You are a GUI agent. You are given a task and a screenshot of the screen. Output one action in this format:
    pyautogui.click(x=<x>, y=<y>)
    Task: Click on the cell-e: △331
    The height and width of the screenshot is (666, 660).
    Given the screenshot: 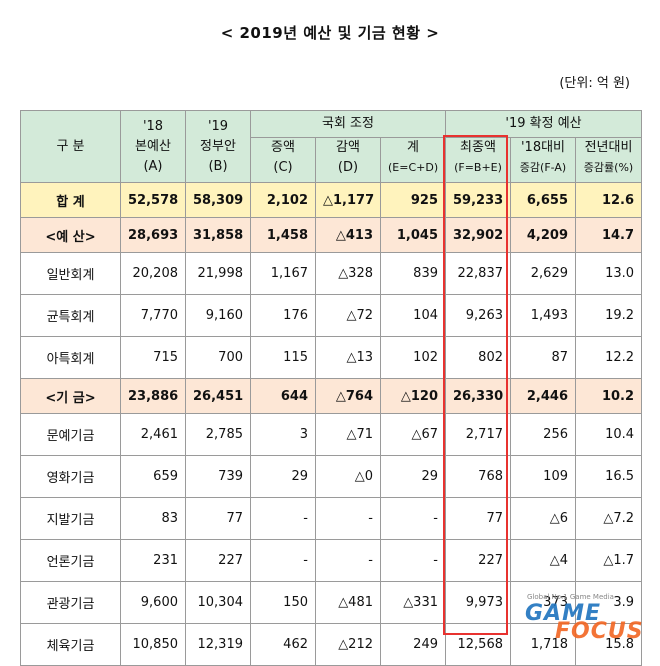 What is the action you would take?
    pyautogui.click(x=413, y=602)
    